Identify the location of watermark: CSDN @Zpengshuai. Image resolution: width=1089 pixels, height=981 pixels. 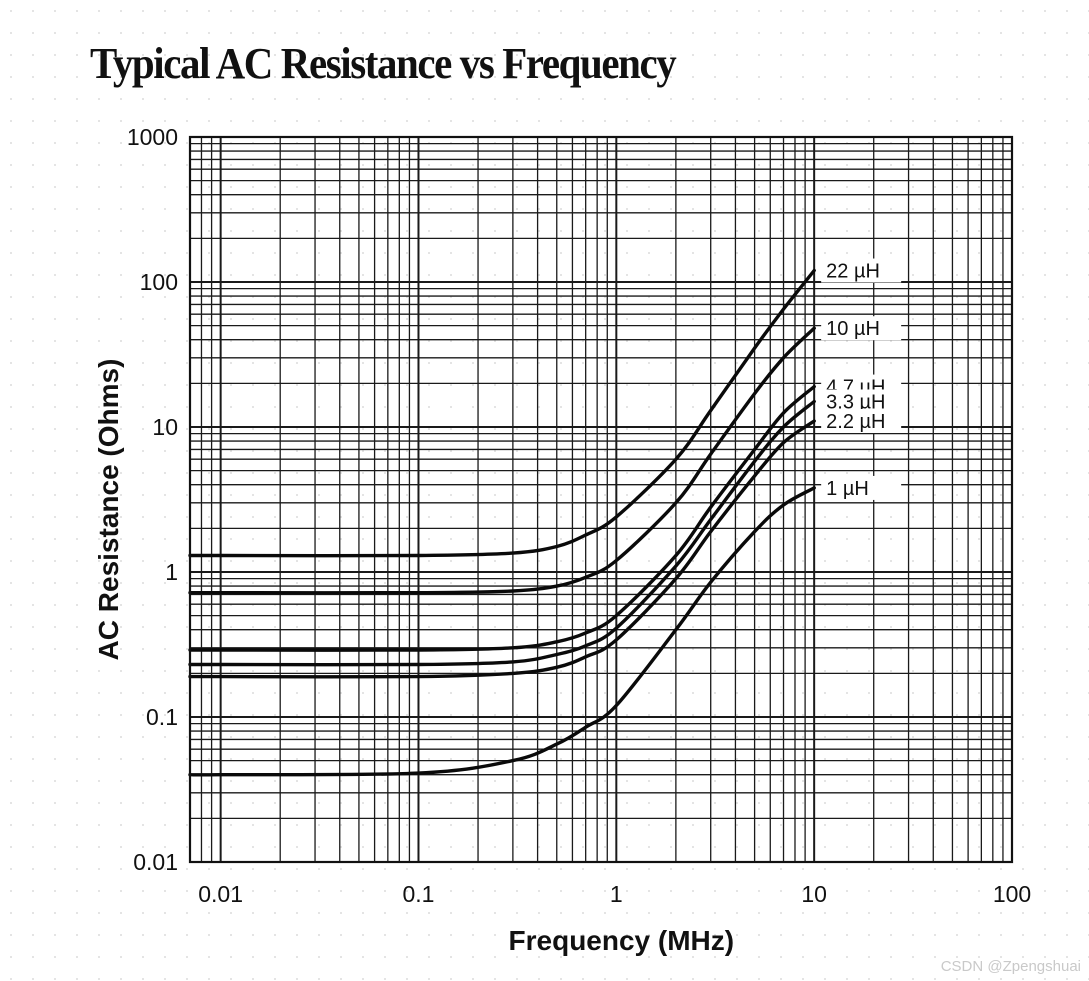
(1010, 966).